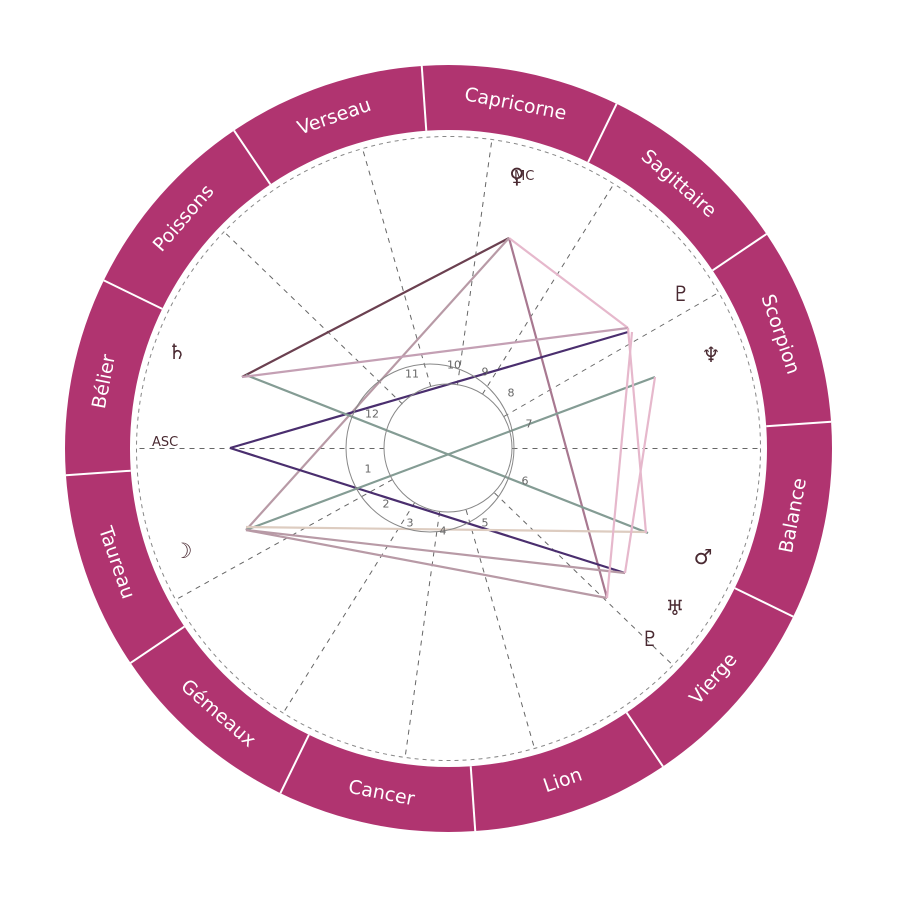  What do you see at coordinates (525, 481) in the screenshot?
I see `house-number: 6` at bounding box center [525, 481].